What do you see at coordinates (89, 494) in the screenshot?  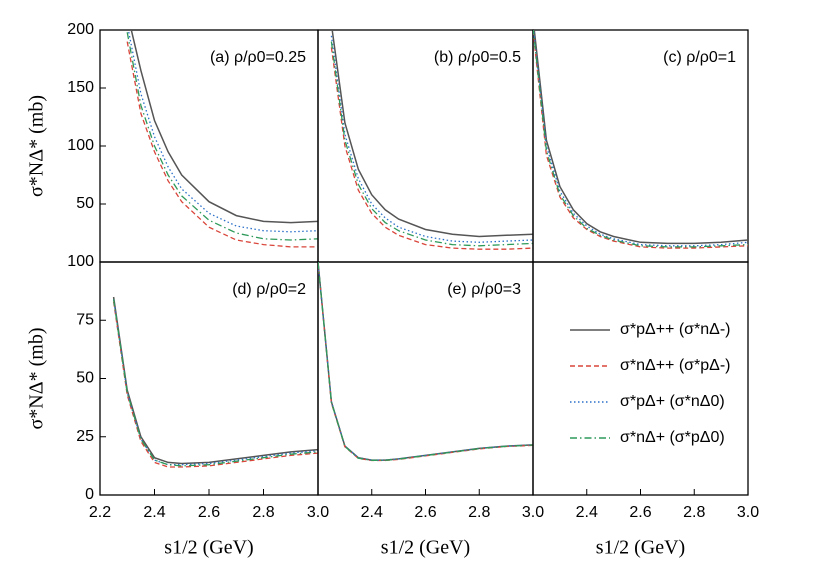 I see `y-tick-label: 0` at bounding box center [89, 494].